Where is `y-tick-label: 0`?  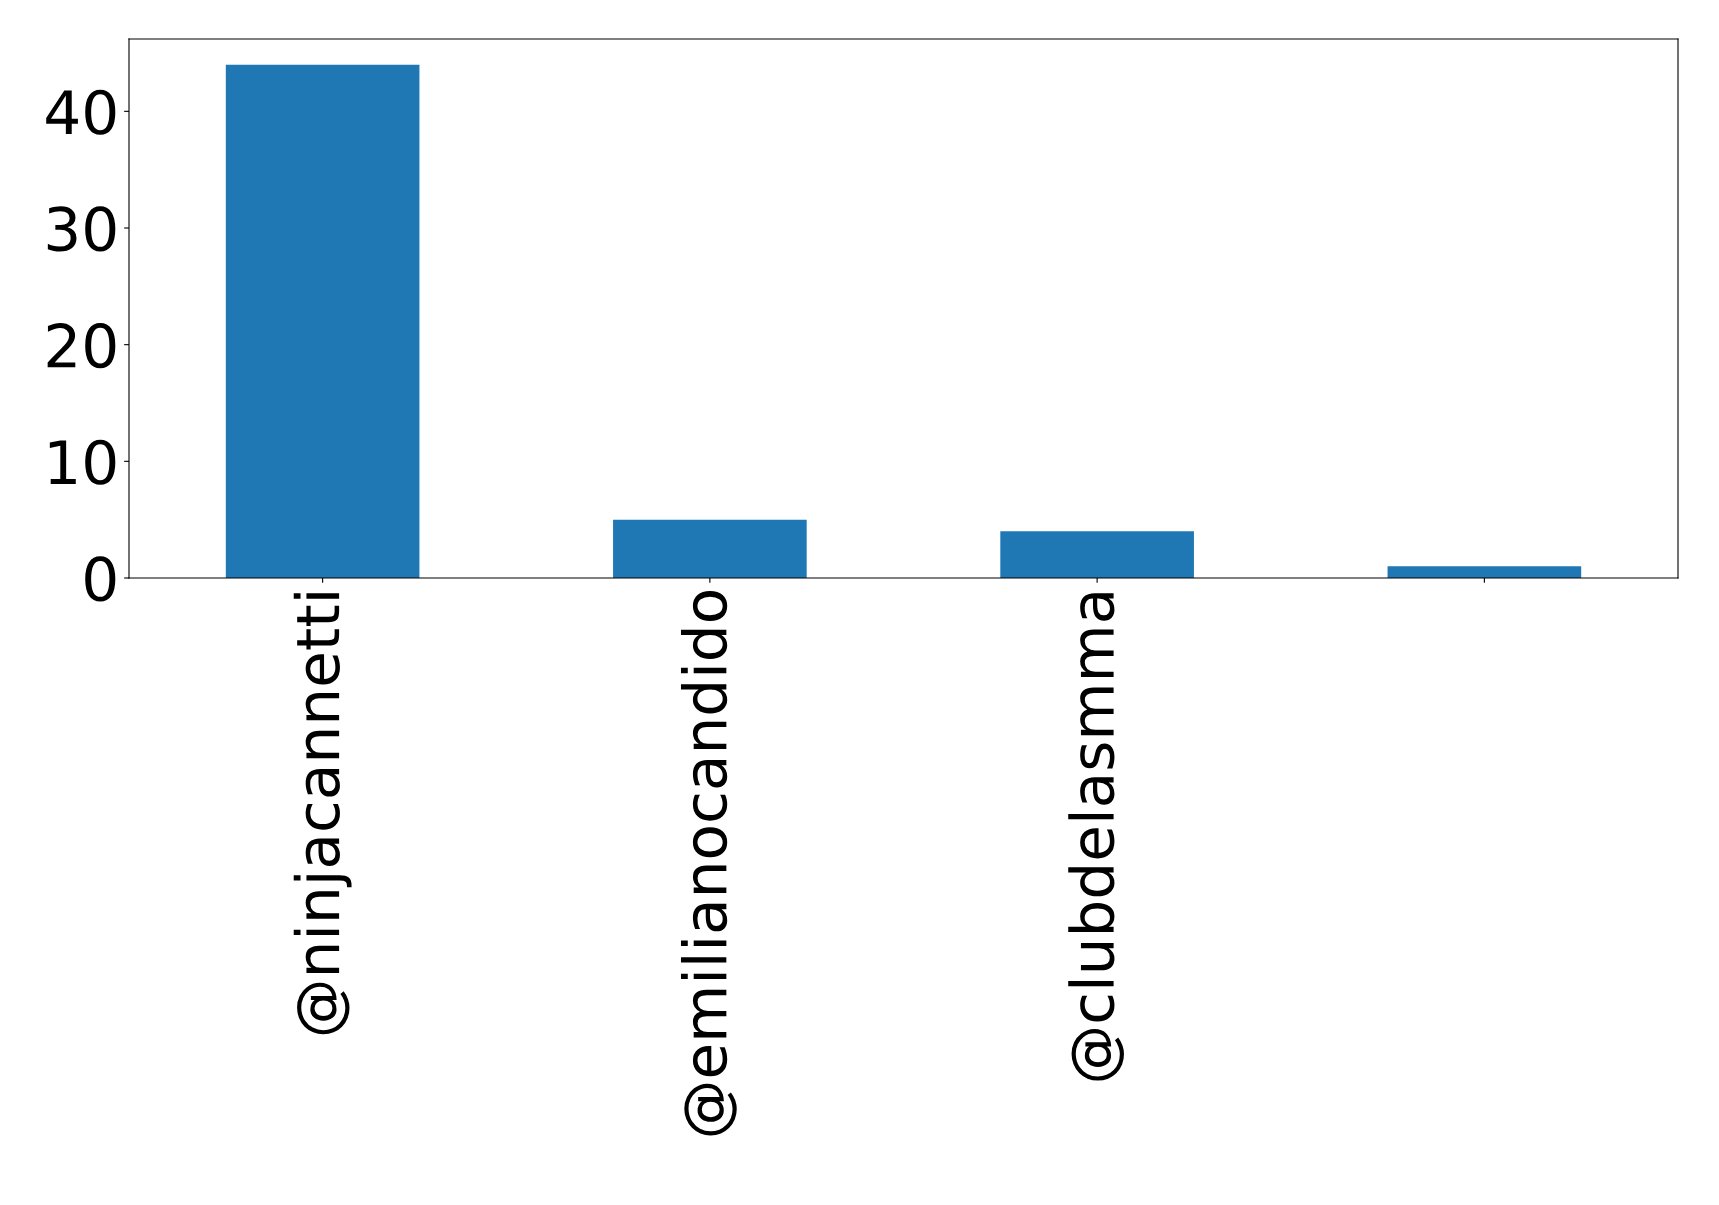 y-tick-label: 0 is located at coordinates (100, 579).